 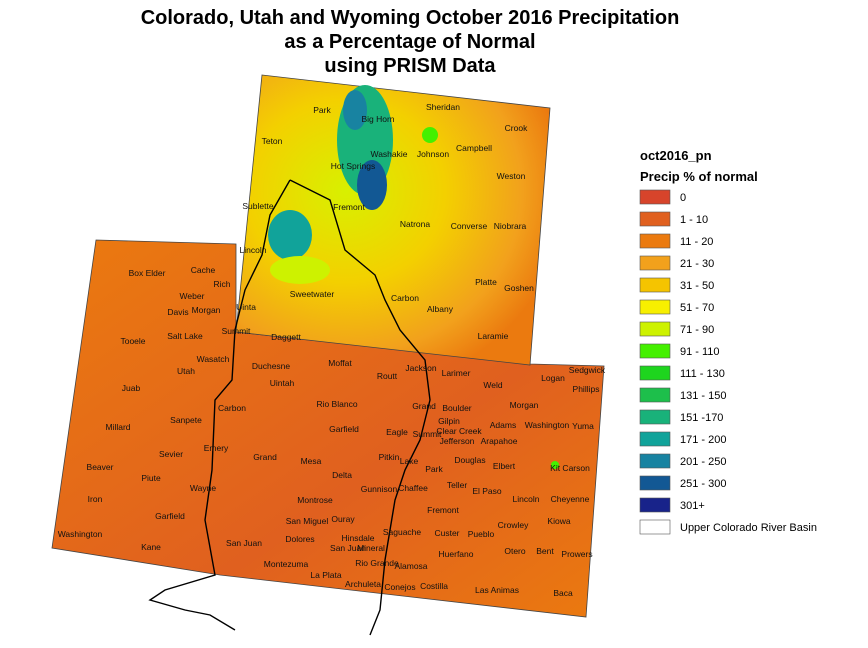 What do you see at coordinates (170, 516) in the screenshot?
I see `county-label: Garfield` at bounding box center [170, 516].